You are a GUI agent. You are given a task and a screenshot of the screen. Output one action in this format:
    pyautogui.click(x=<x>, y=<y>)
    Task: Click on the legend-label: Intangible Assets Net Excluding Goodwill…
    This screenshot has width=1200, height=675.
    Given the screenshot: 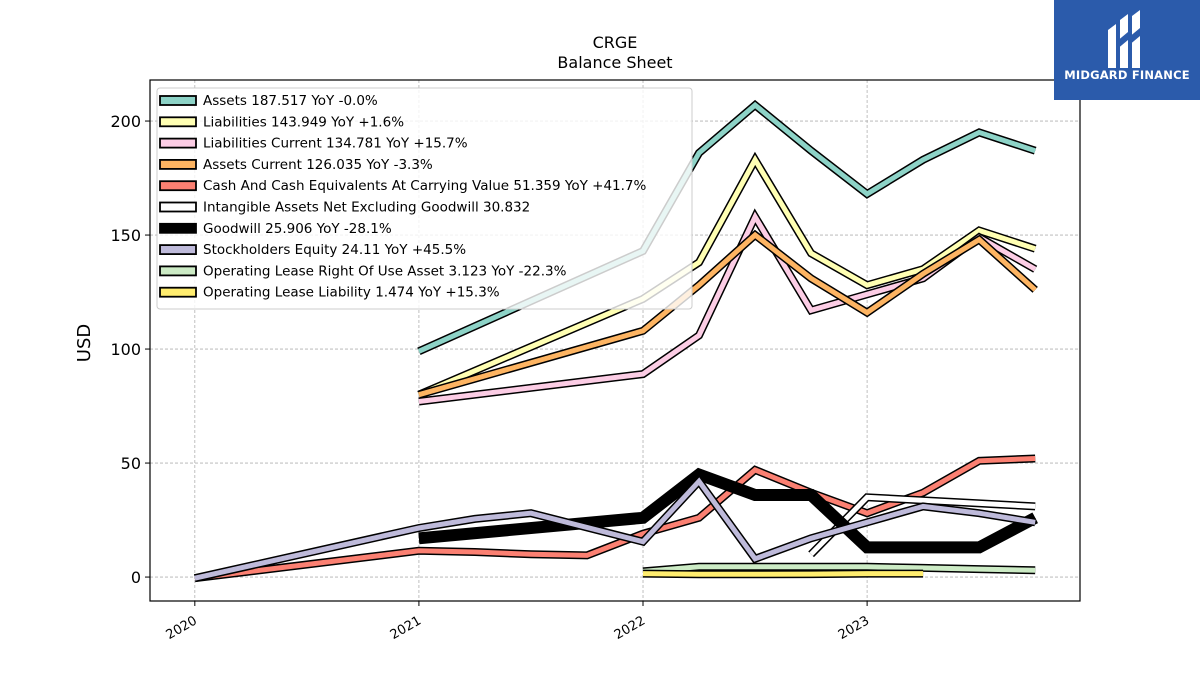 What is the action you would take?
    pyautogui.click(x=366, y=208)
    